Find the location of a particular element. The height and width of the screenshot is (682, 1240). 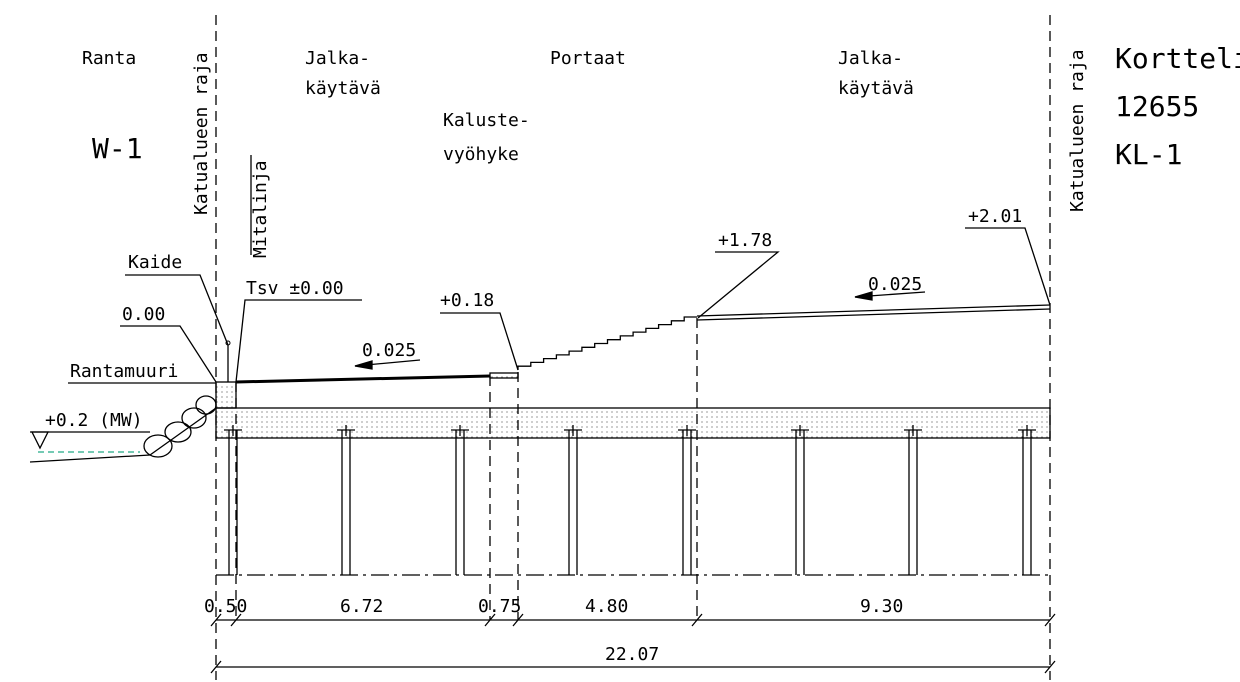

zone-label: KL-1 is located at coordinates (1148, 154).